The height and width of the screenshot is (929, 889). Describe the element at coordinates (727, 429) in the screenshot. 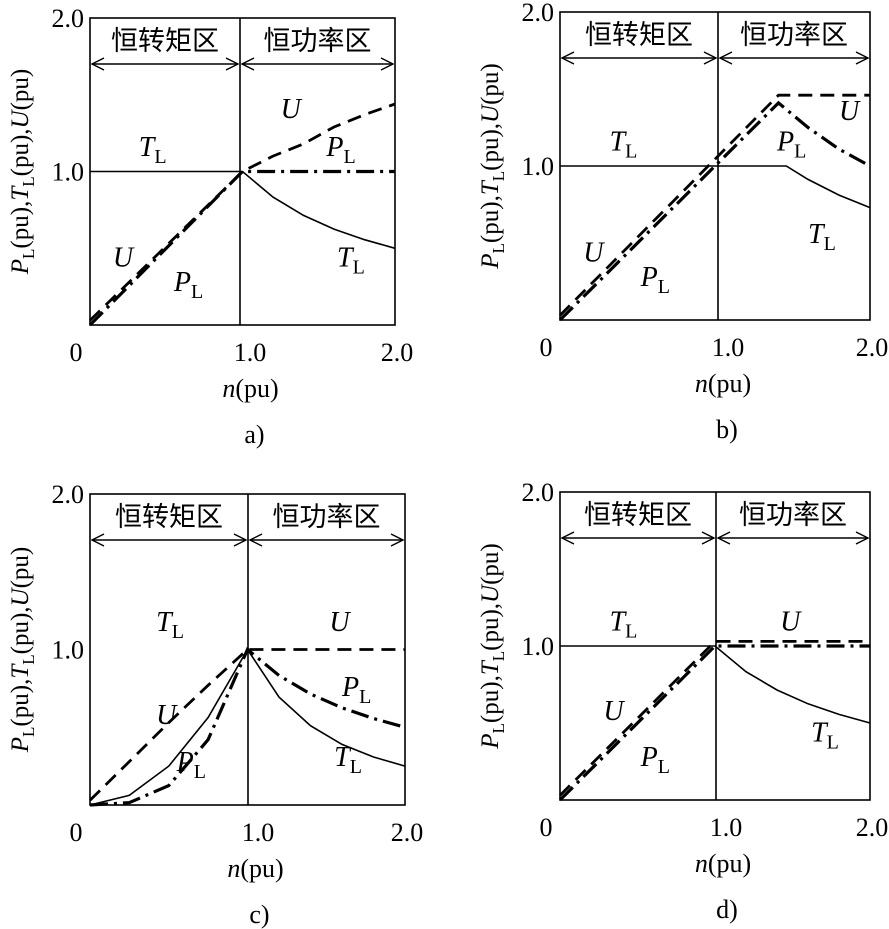

I see `panel-caption: b)` at that location.